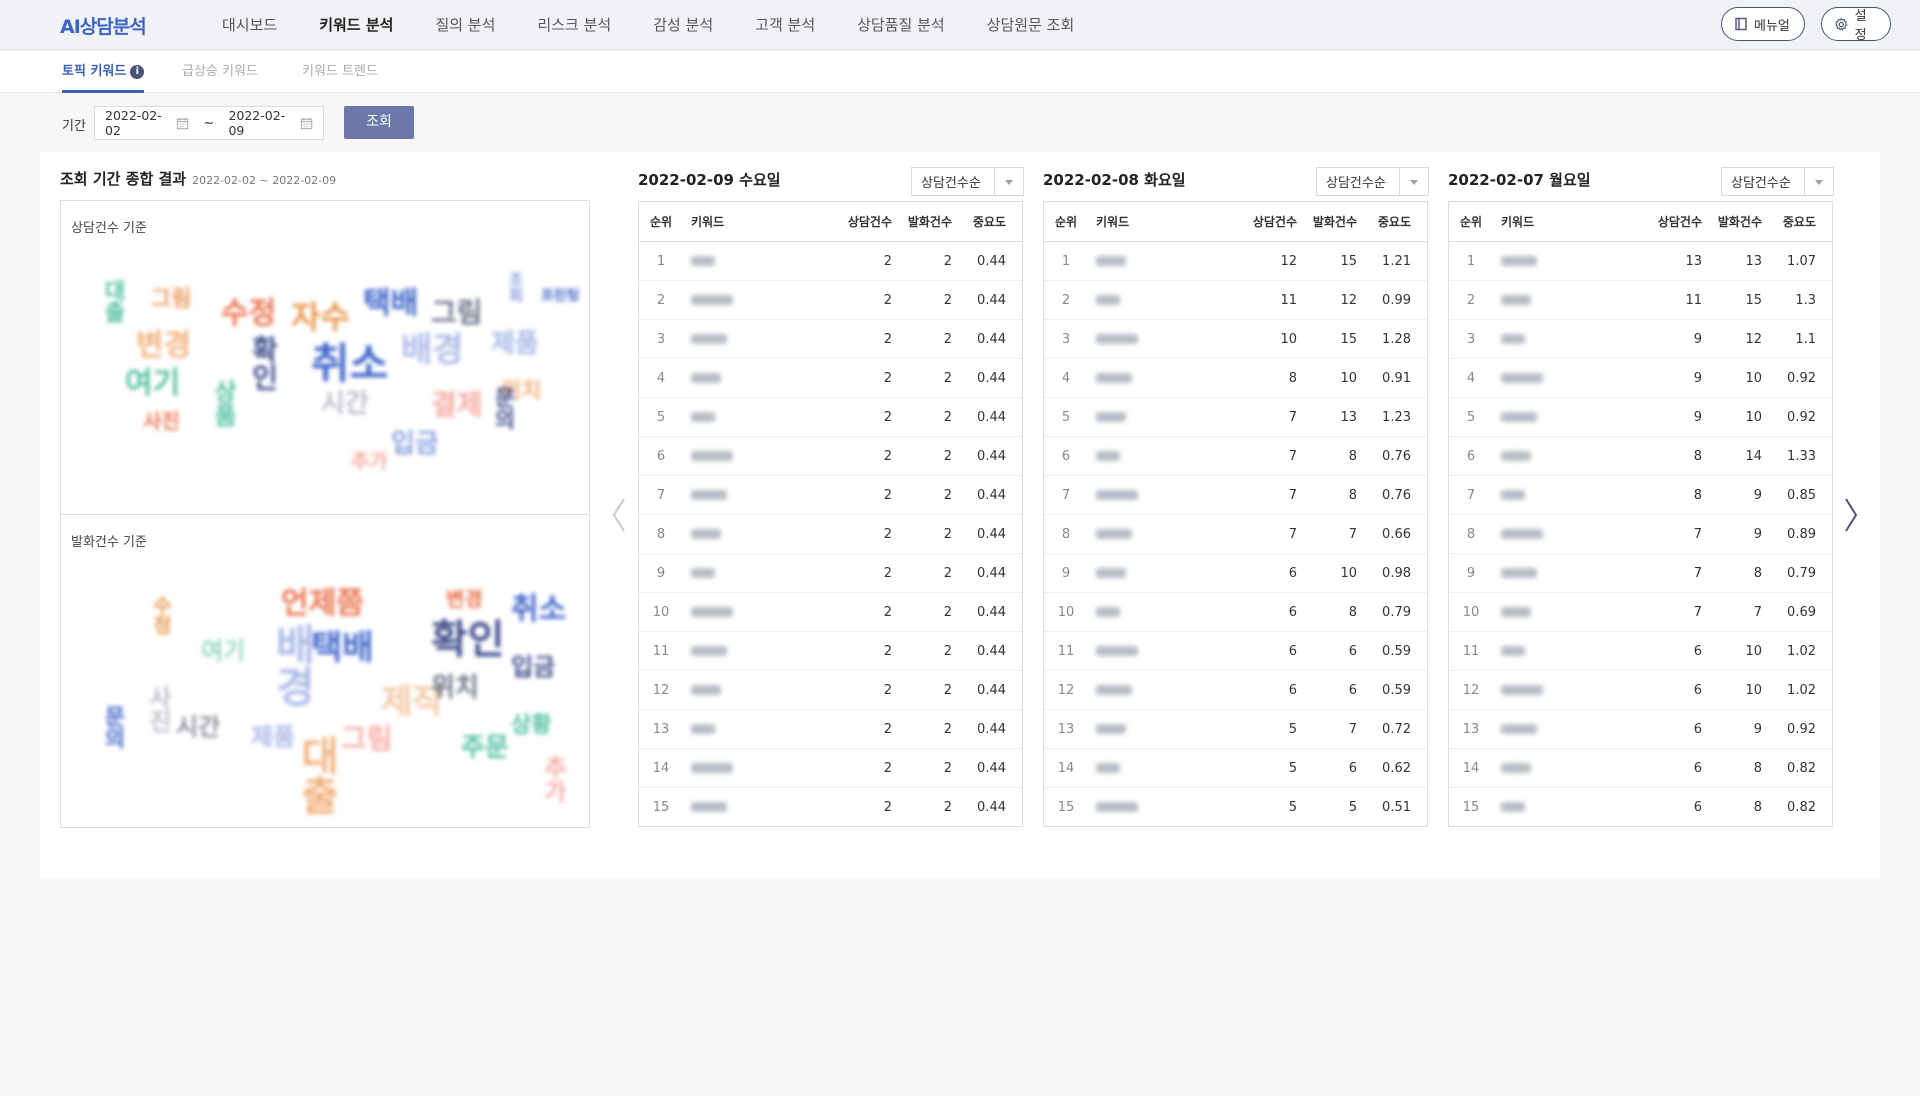 This screenshot has height=1096, width=1920. Describe the element at coordinates (1772, 26) in the screenshot. I see `manual-button-label: 메뉴얼` at that location.